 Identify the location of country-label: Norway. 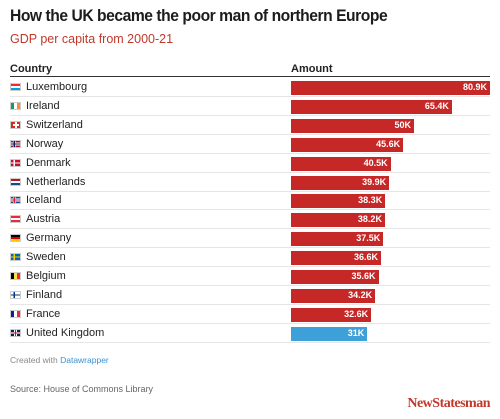
(45, 143).